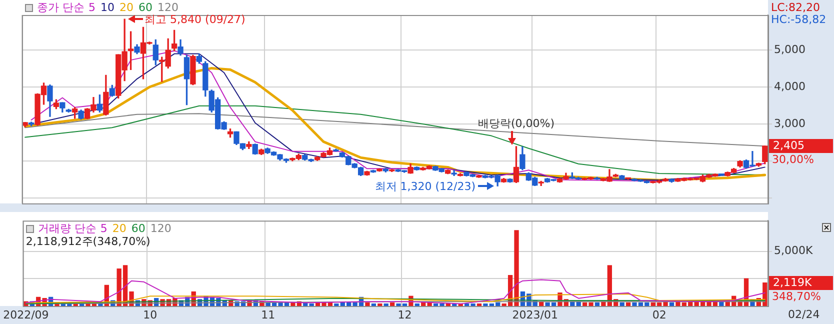  I want to click on text: 30,00%, so click(793, 159).